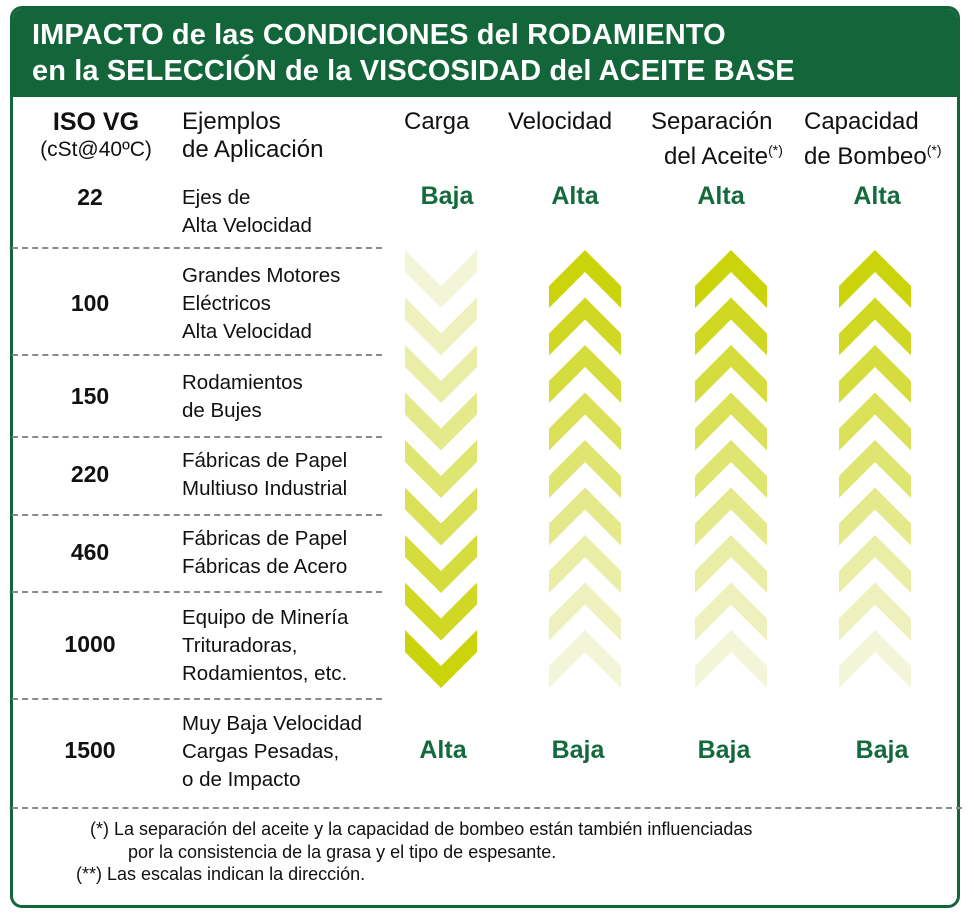 This screenshot has width=974, height=918. What do you see at coordinates (775, 150) in the screenshot?
I see `header-separacion-mark: (*)` at bounding box center [775, 150].